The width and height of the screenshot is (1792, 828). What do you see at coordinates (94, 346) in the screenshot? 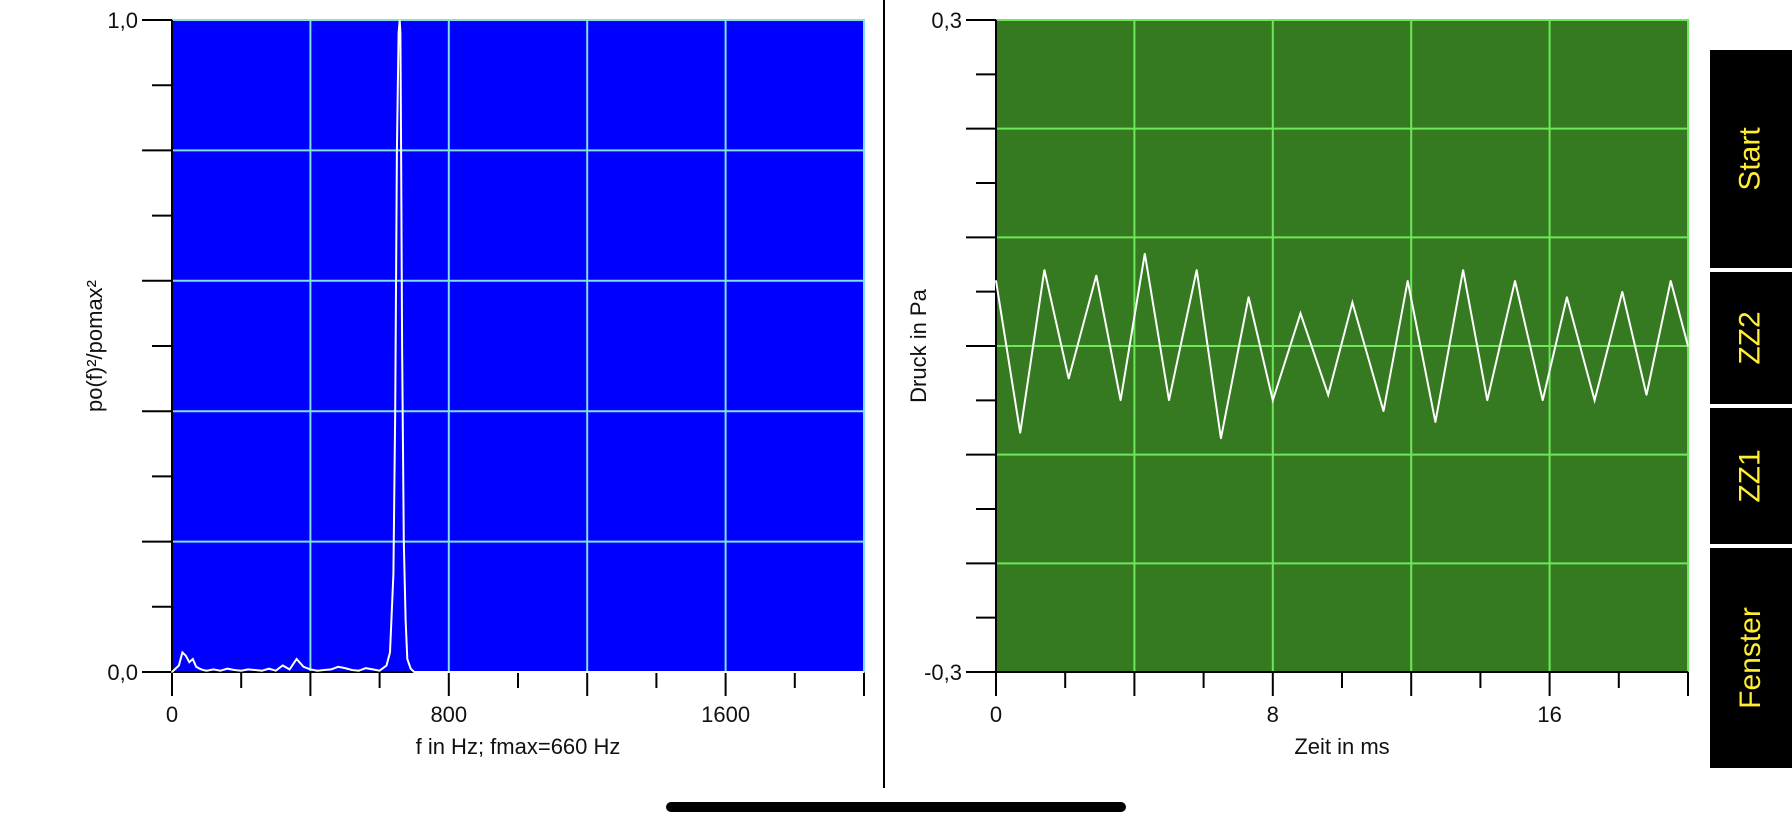
I see `spectrum-y-axis-title: po(f)²/pomax²` at bounding box center [94, 346].